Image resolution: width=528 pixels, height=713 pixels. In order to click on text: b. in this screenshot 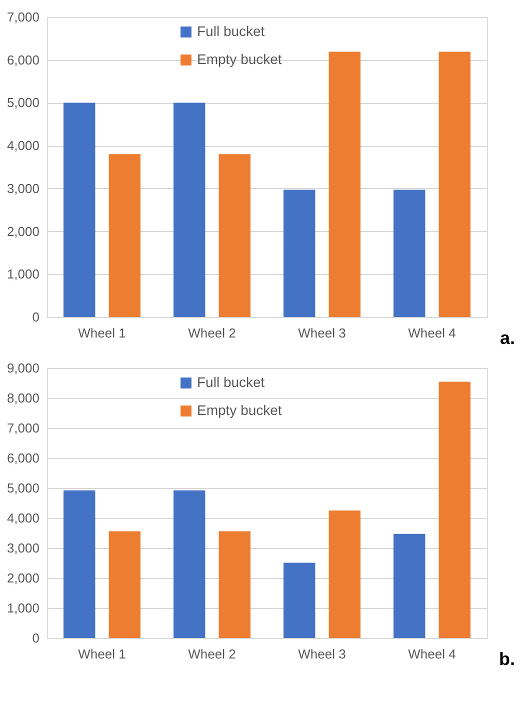, I will do `click(507, 659)`.